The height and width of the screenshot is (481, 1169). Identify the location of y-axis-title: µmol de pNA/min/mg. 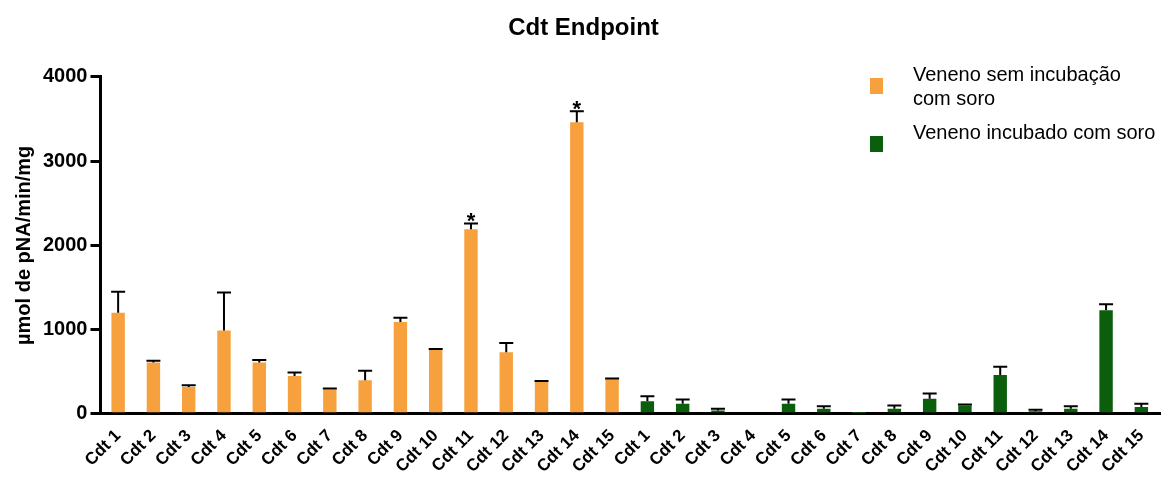
(22, 245).